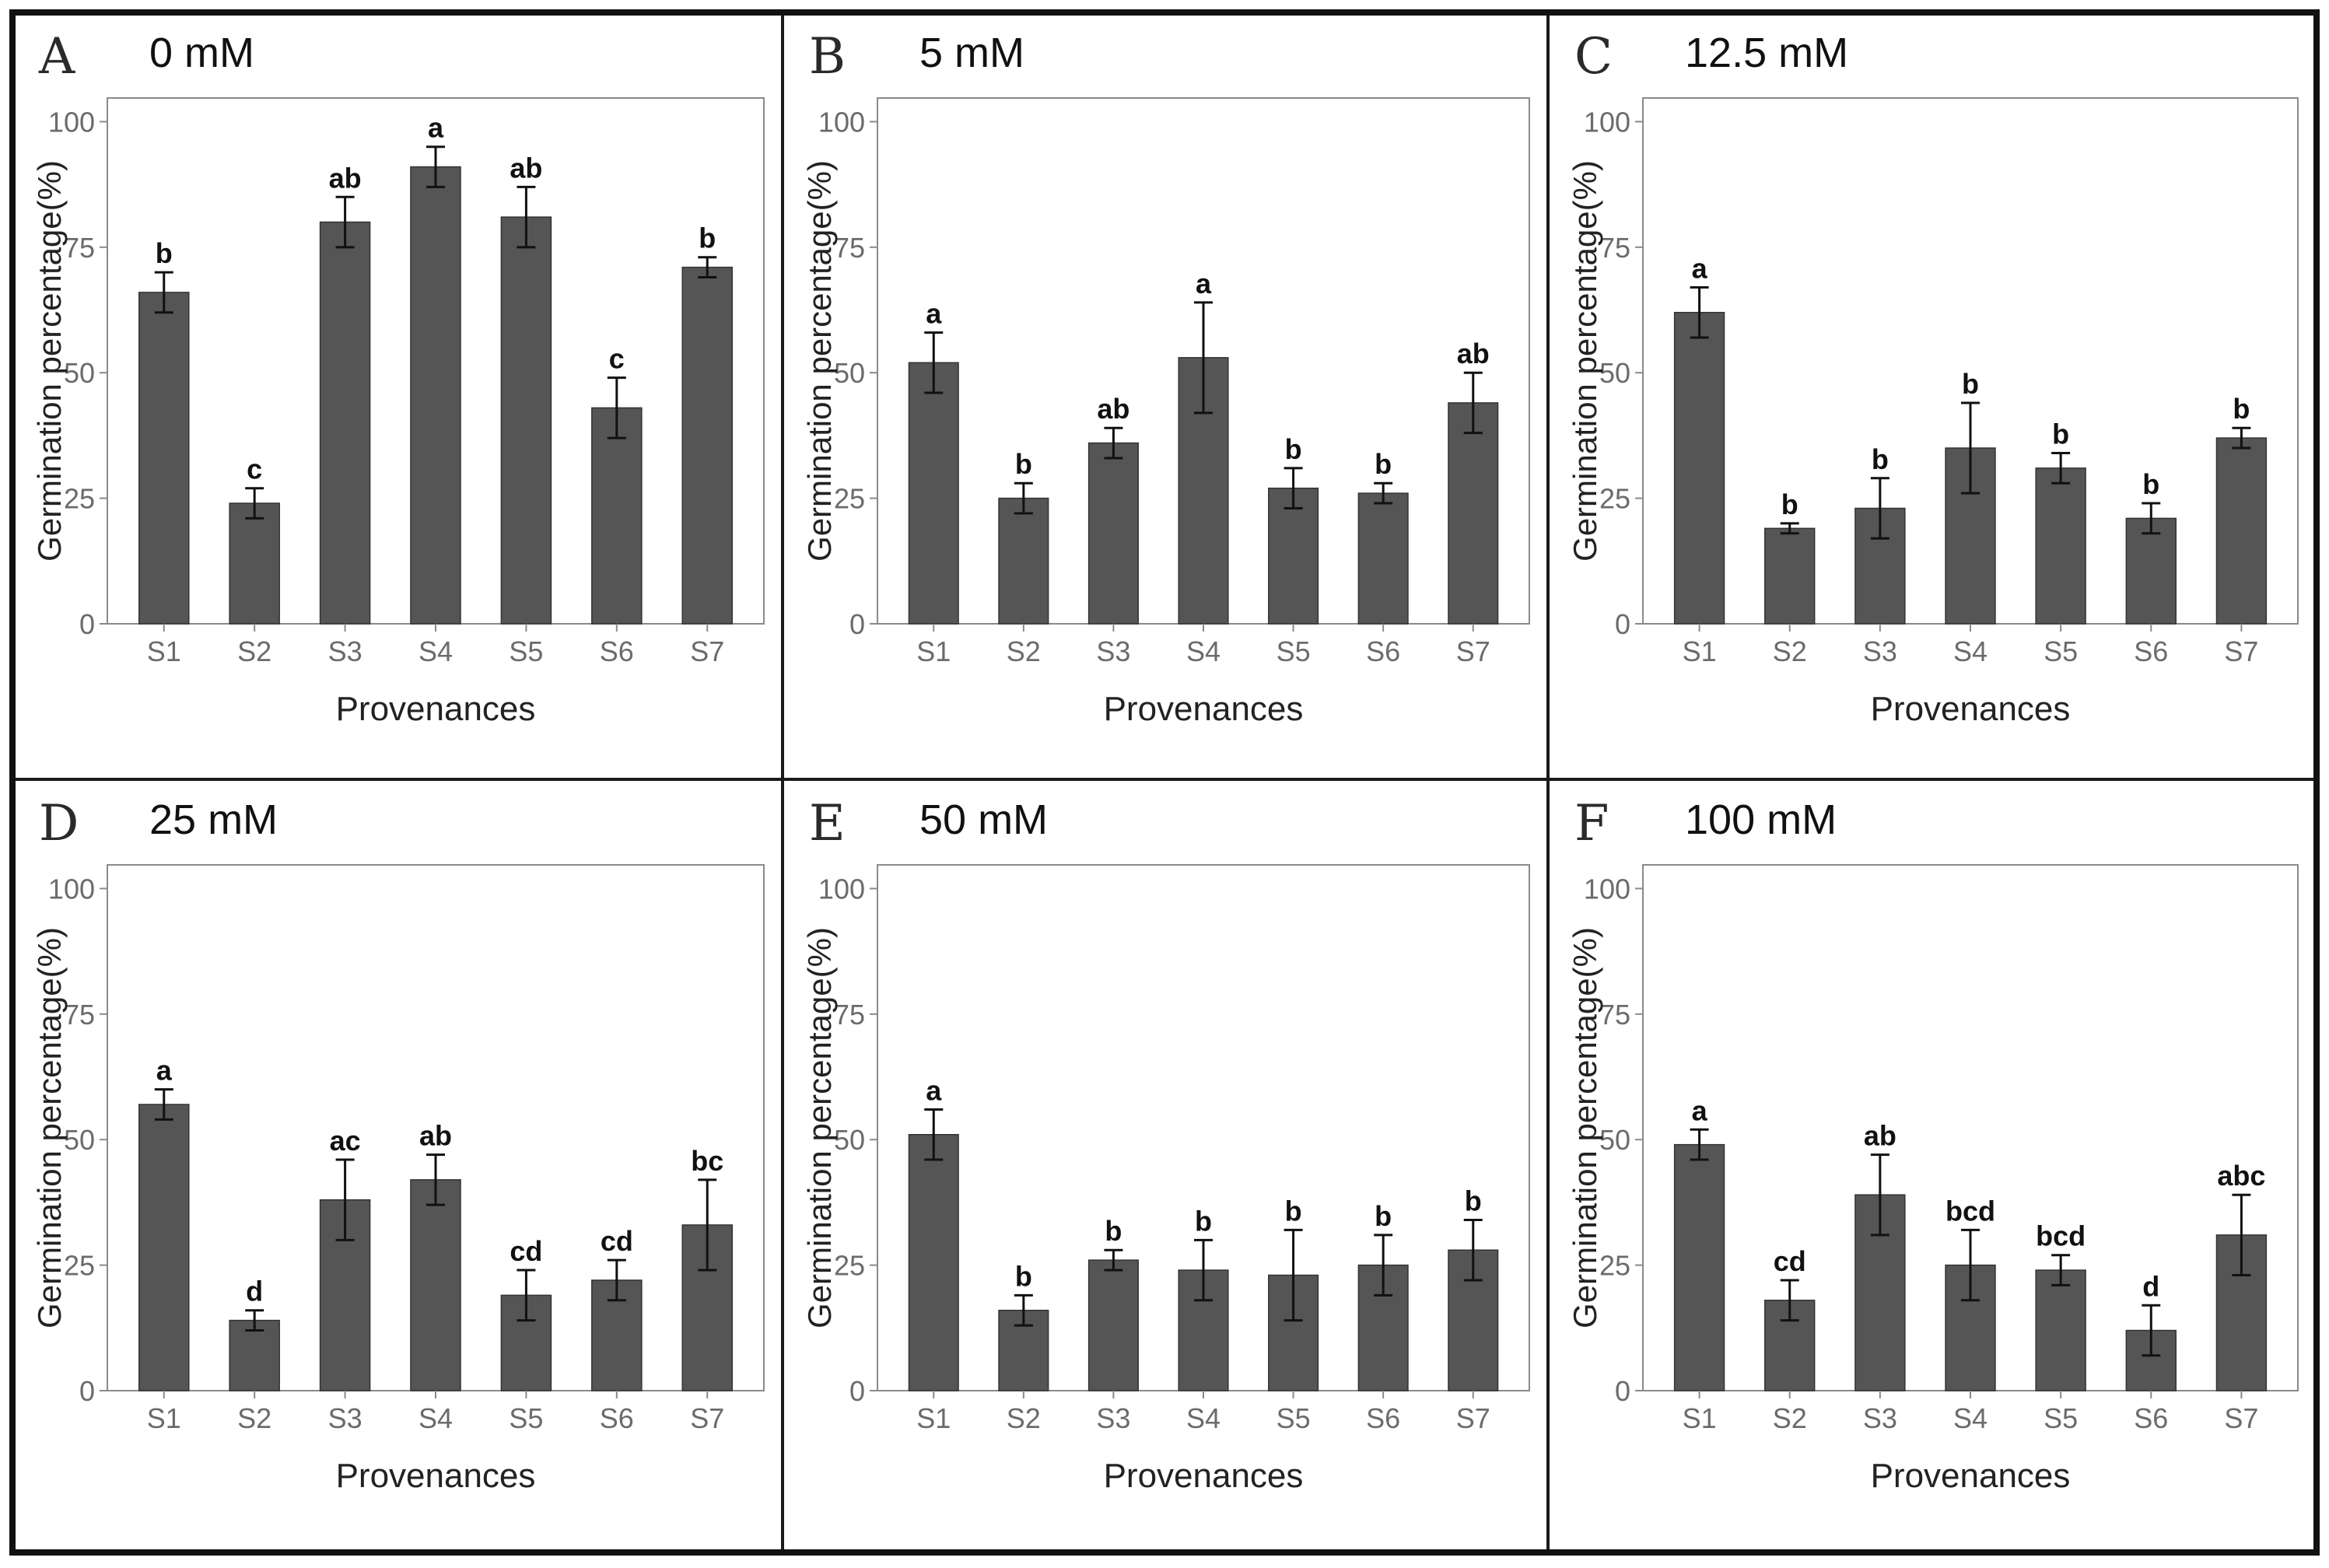 This screenshot has width=2329, height=1568. Describe the element at coordinates (254, 1292) in the screenshot. I see `significance-label: d` at that location.